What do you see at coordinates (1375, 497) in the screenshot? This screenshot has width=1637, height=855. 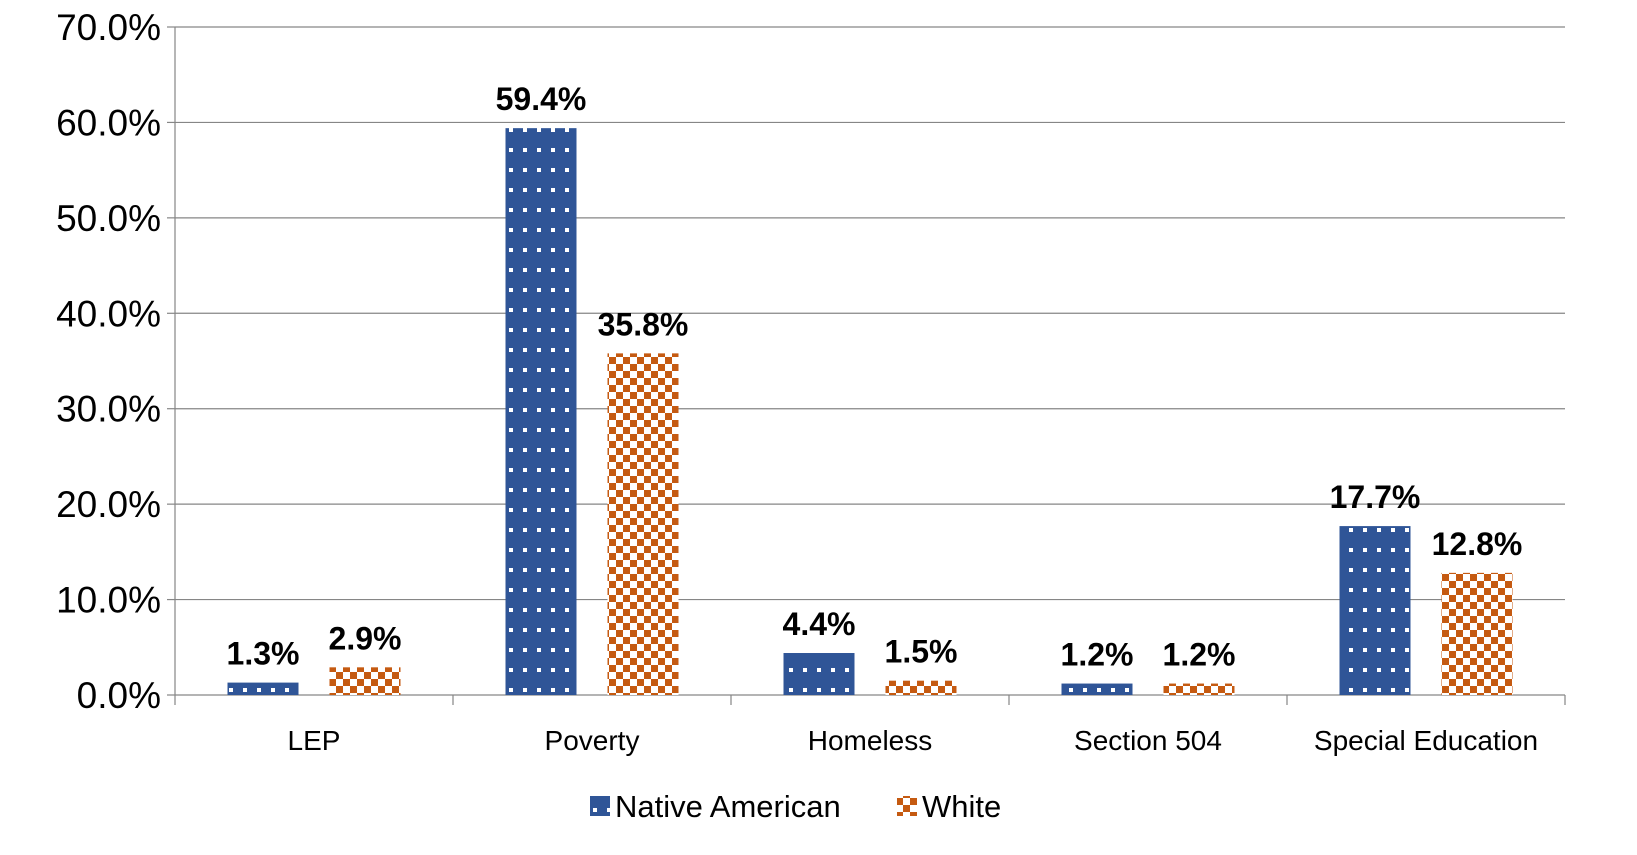 I see `data-label: 17.7%` at bounding box center [1375, 497].